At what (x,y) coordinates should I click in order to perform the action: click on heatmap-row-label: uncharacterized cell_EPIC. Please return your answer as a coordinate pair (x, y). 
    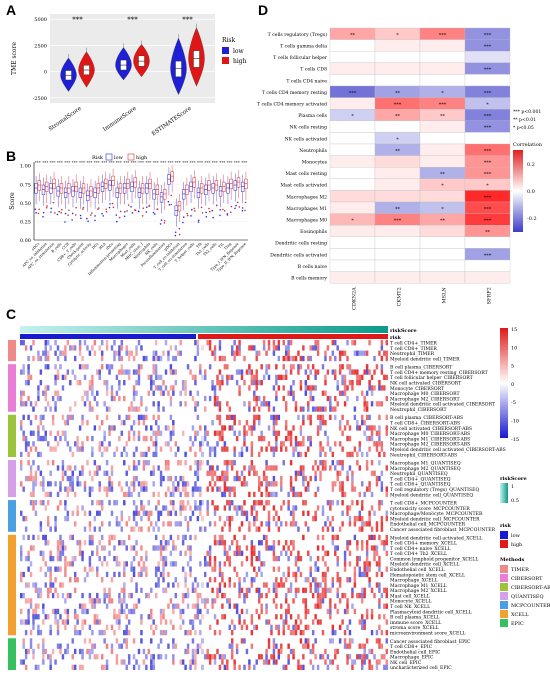
    Looking at the image, I should click on (421, 668).